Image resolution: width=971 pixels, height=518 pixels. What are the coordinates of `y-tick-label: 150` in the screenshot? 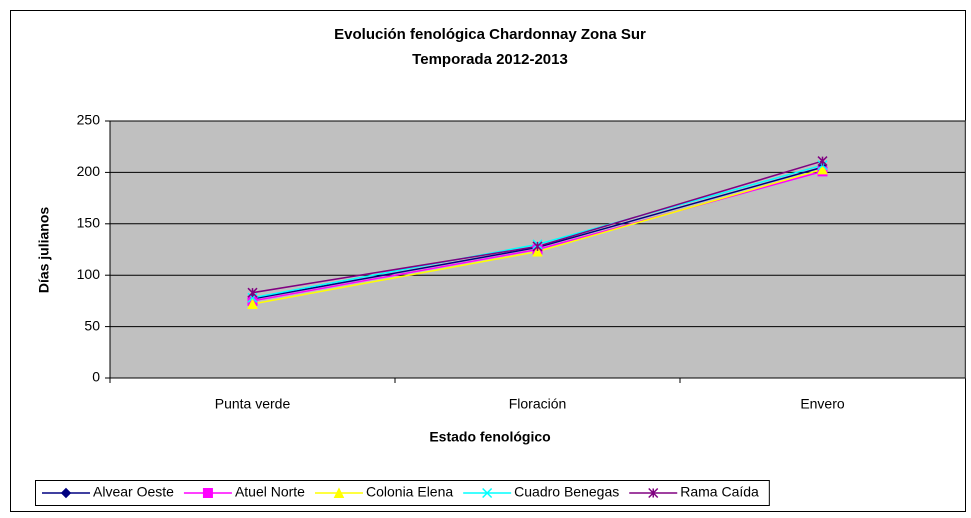 It's located at (89, 223).